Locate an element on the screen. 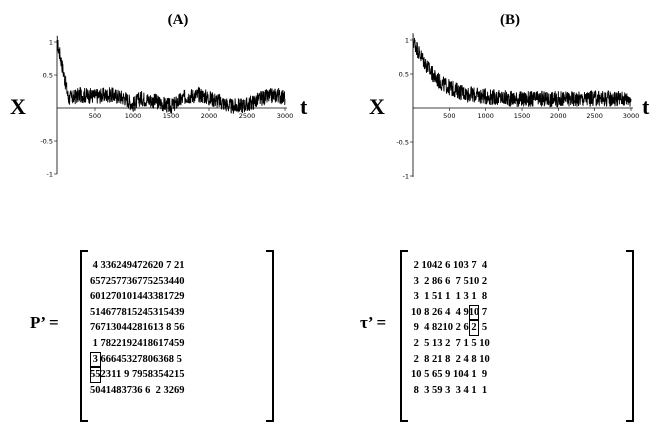 This screenshot has width=662, height=422. matrix-row: 55 23 11 9 79 58 35 42 15 is located at coordinates (137, 375).